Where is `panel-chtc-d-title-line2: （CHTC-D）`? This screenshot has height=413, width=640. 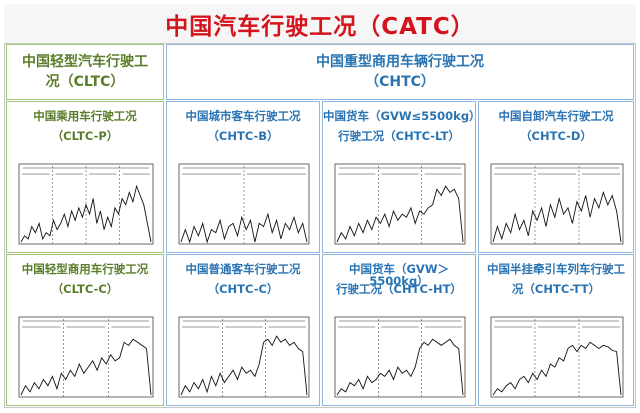 panel-chtc-d-title-line2: （CHTC-D） is located at coordinates (556, 136).